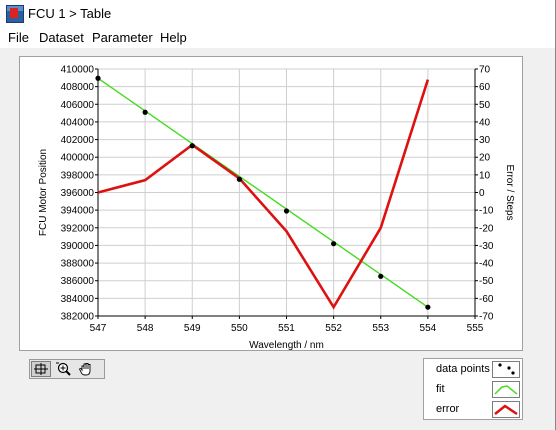 The width and height of the screenshot is (556, 430). What do you see at coordinates (485, 87) in the screenshot?
I see `y2-tick-label: 60` at bounding box center [485, 87].